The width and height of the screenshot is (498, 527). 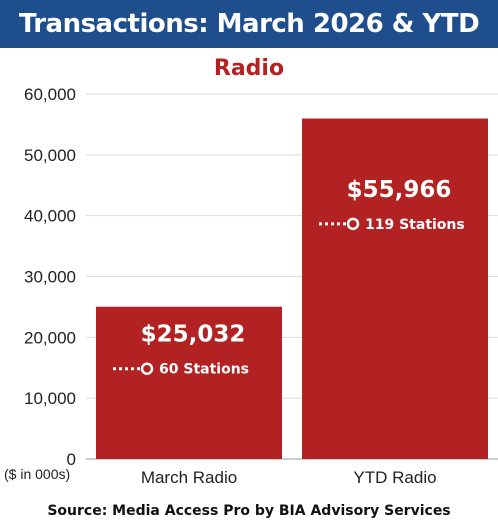 I want to click on y-tick-label: 10,000, so click(x=50, y=398).